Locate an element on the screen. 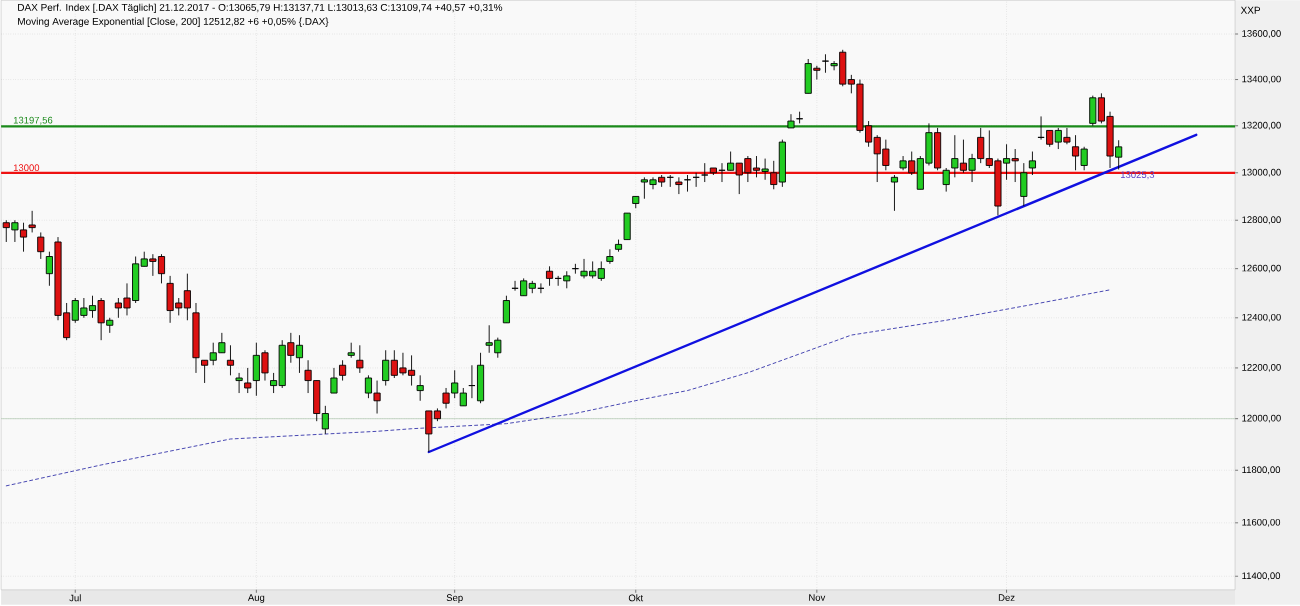 This screenshot has width=1300, height=606. y-tick-label: 11600,00 is located at coordinates (1261, 522).